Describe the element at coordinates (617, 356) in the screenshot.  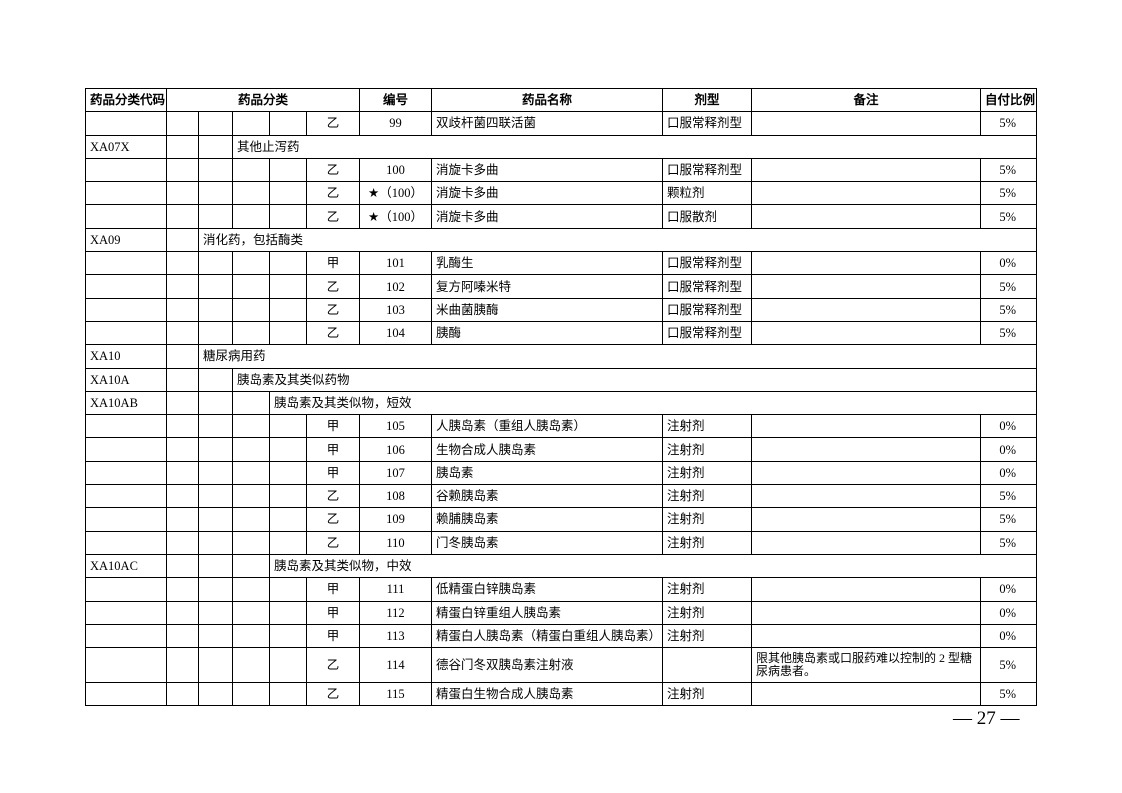
I see `category-name: 糖尿病用药` at that location.